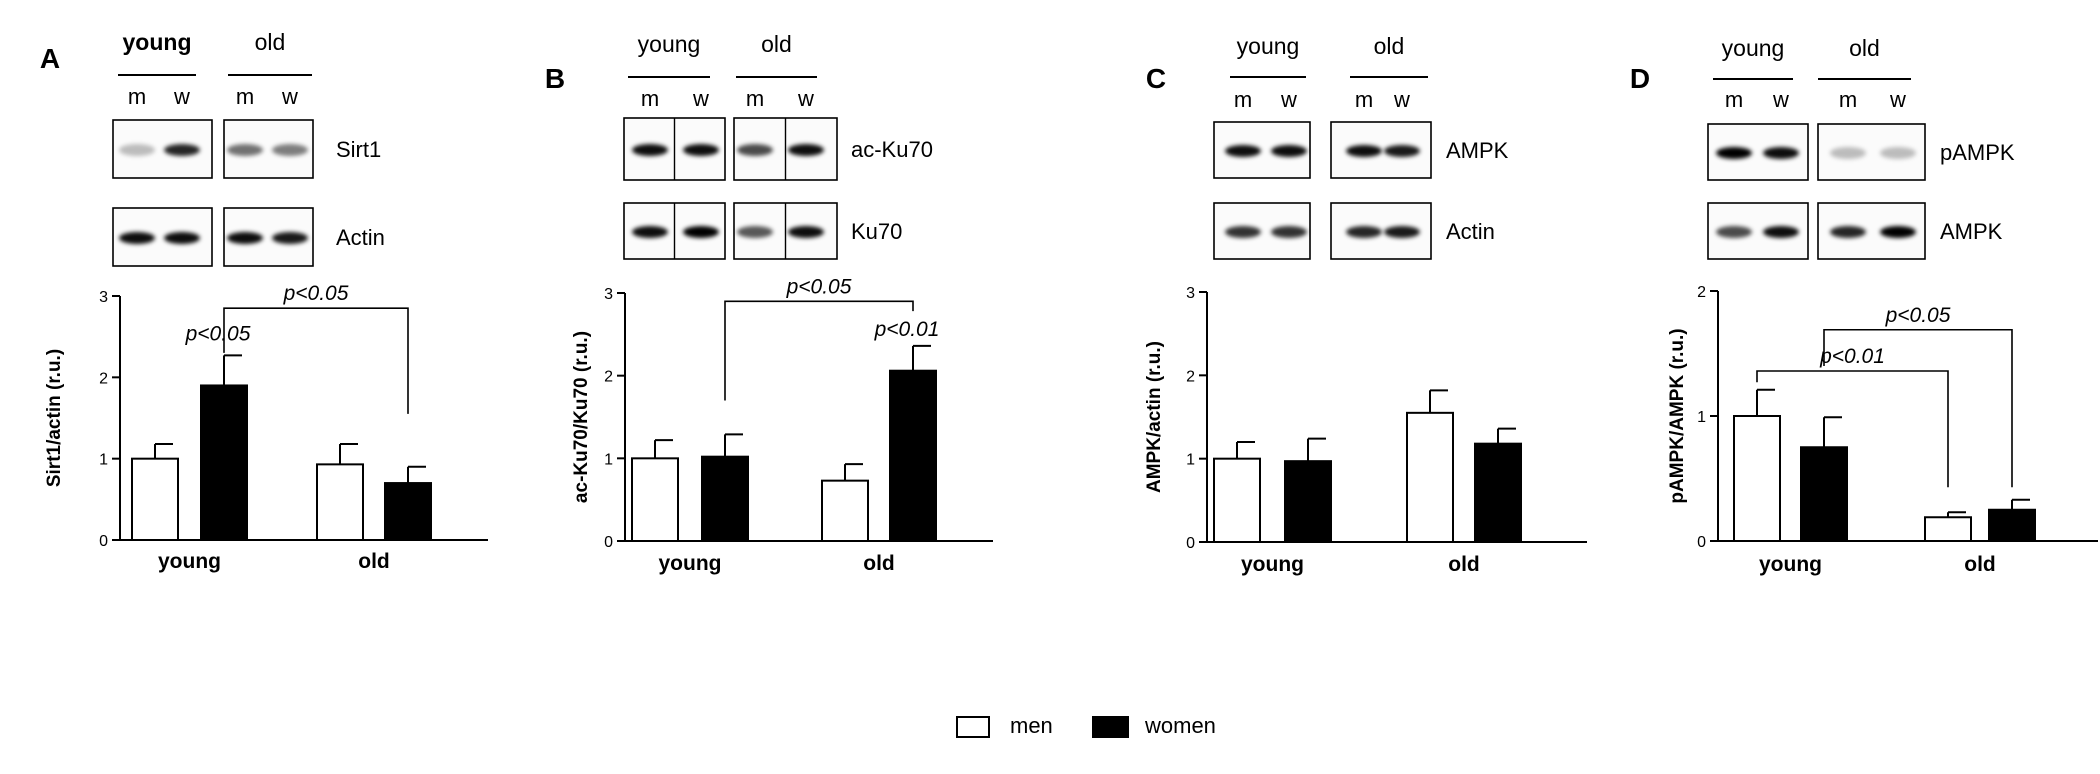 This screenshot has width=2100, height=774. What do you see at coordinates (1110, 727) in the screenshot?
I see `legend-swatch-women` at bounding box center [1110, 727].